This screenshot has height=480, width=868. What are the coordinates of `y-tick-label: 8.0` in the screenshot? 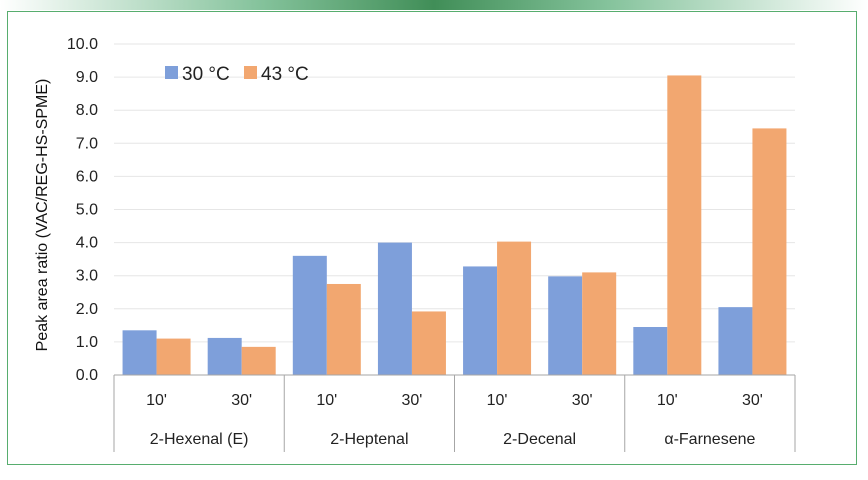 It's located at (87, 110).